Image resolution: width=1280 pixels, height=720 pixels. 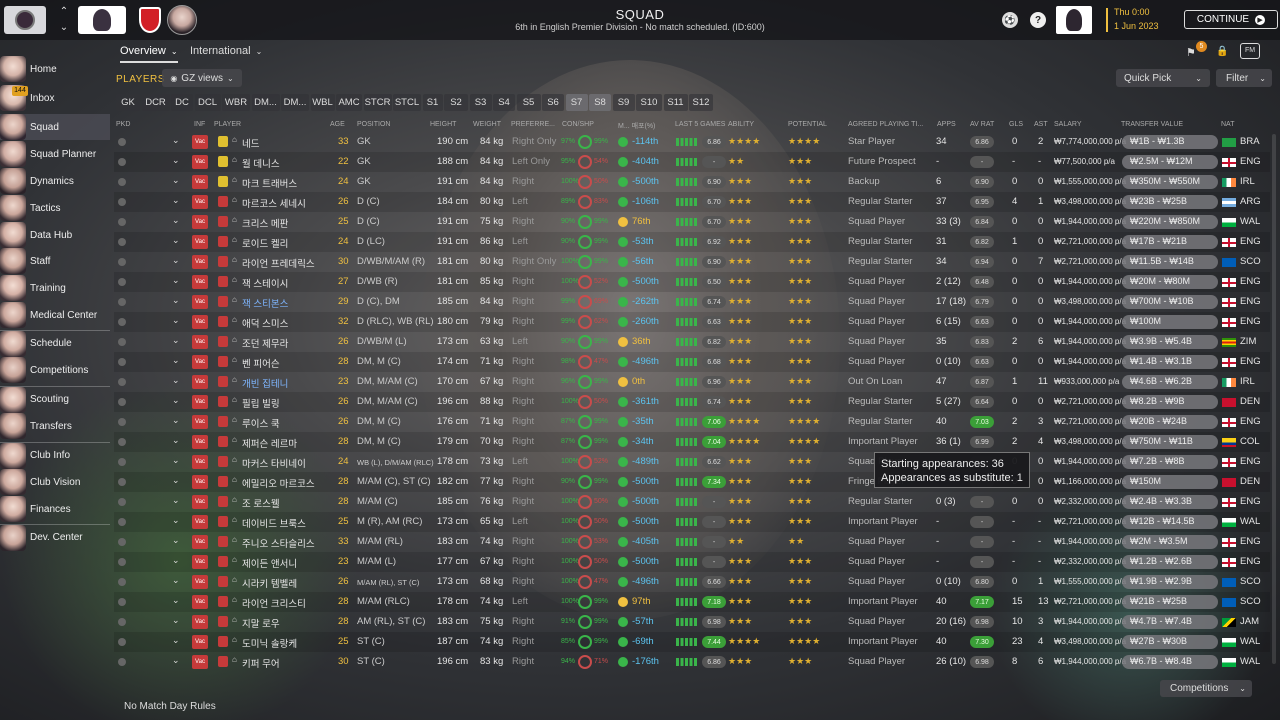 What do you see at coordinates (55, 235) in the screenshot?
I see `sidebar-item-data-hub: Data Hub` at bounding box center [55, 235].